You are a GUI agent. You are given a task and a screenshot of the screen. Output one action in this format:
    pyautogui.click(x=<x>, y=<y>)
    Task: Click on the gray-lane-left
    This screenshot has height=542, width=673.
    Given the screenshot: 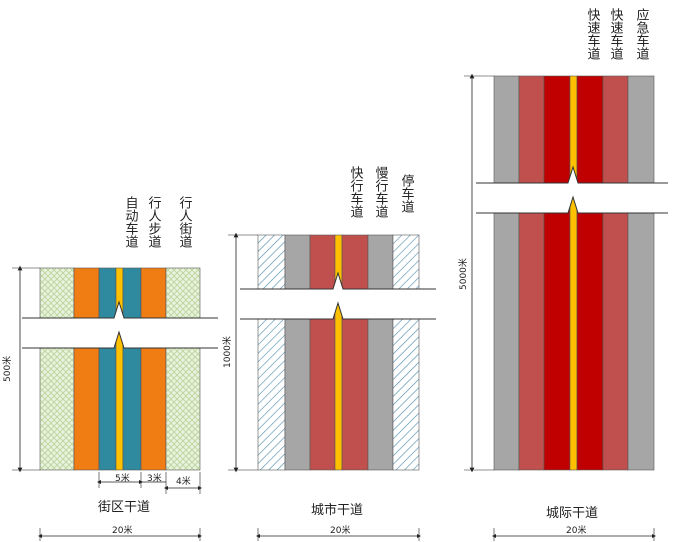 What is the action you would take?
    pyautogui.click(x=297, y=352)
    